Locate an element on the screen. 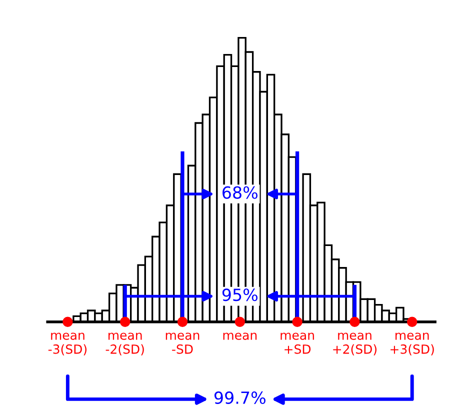  x-tick-label: mean is located at coordinates (240, 336).